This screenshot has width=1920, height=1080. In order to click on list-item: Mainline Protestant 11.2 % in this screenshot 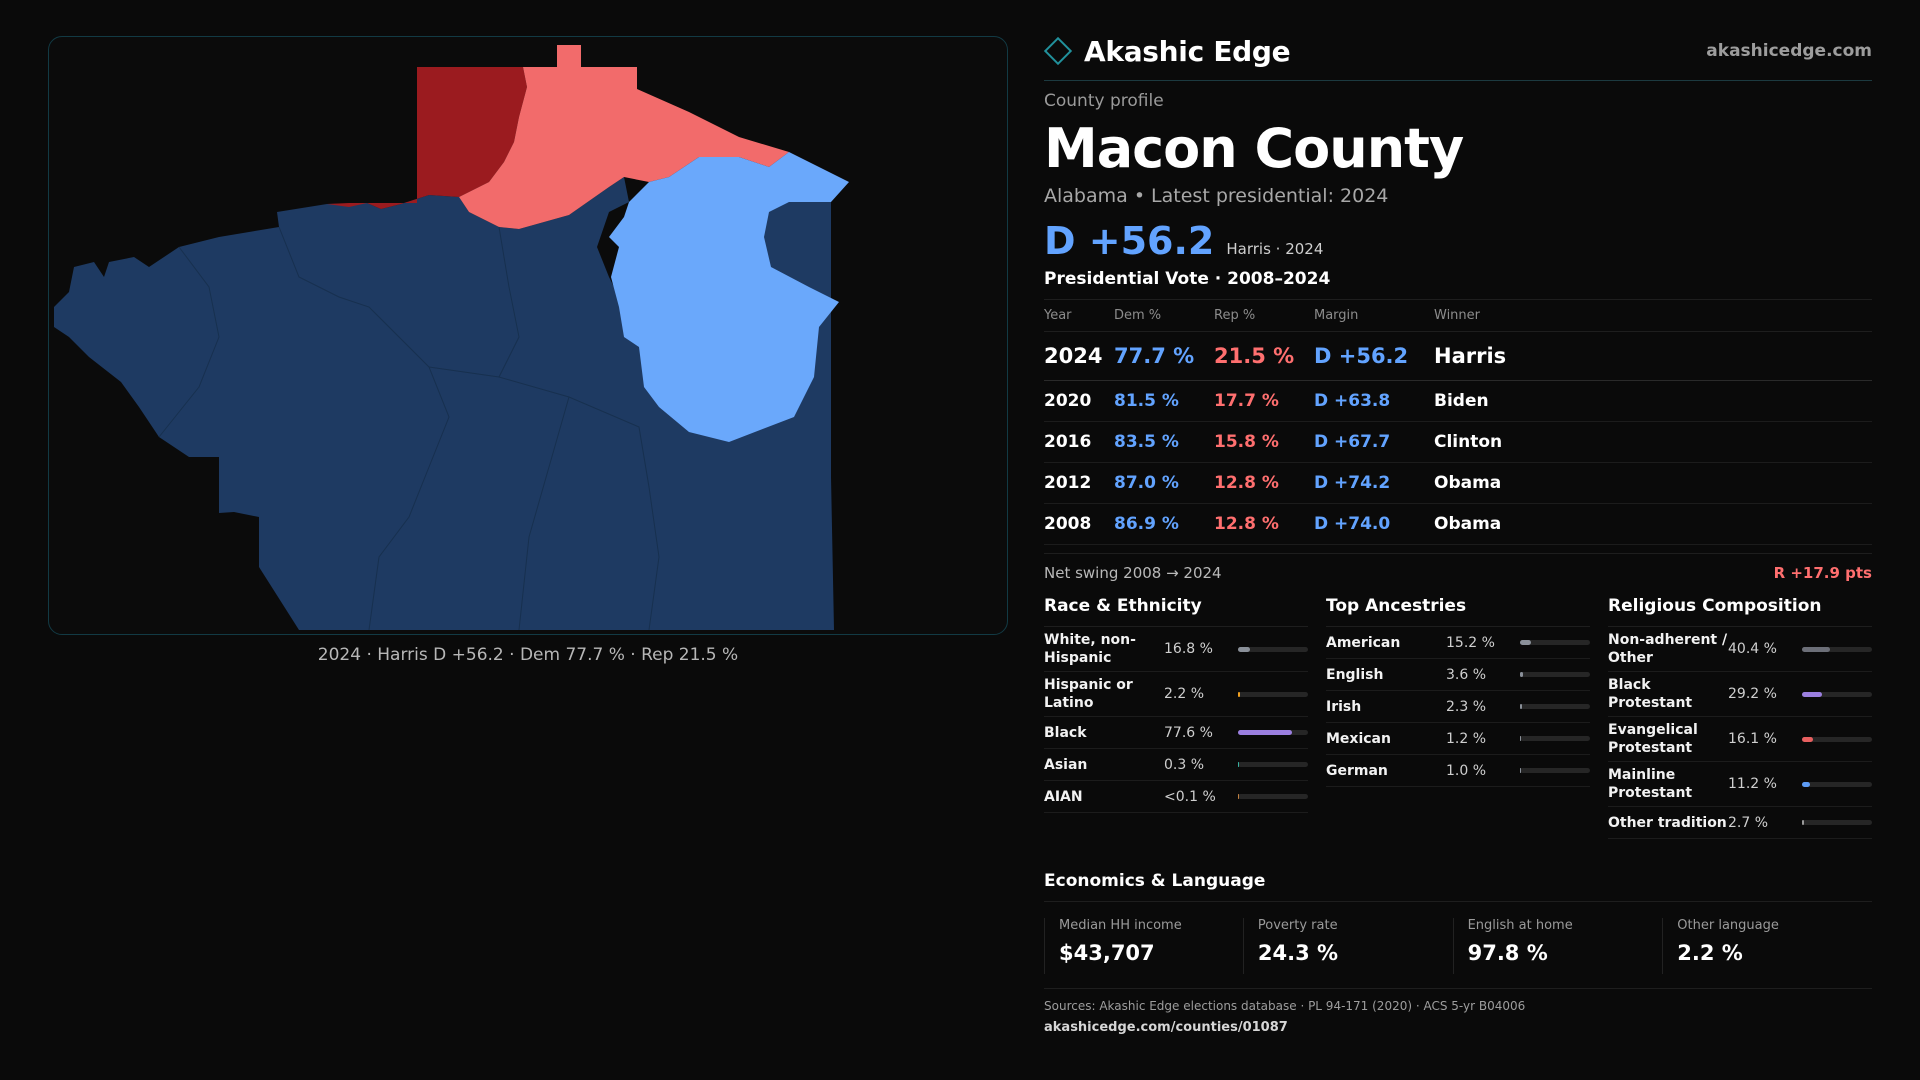, I will do `click(1740, 784)`.